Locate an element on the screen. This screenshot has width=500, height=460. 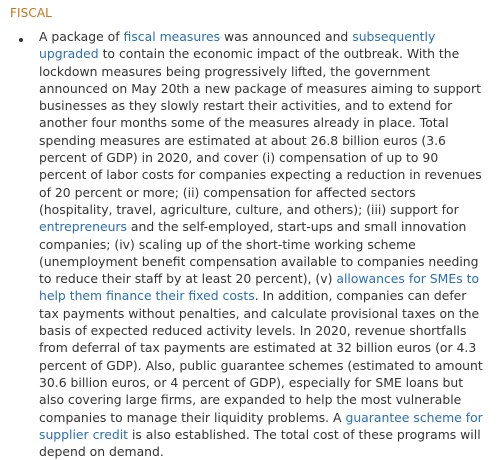
paragraph-text: A package of is located at coordinates (81, 36).